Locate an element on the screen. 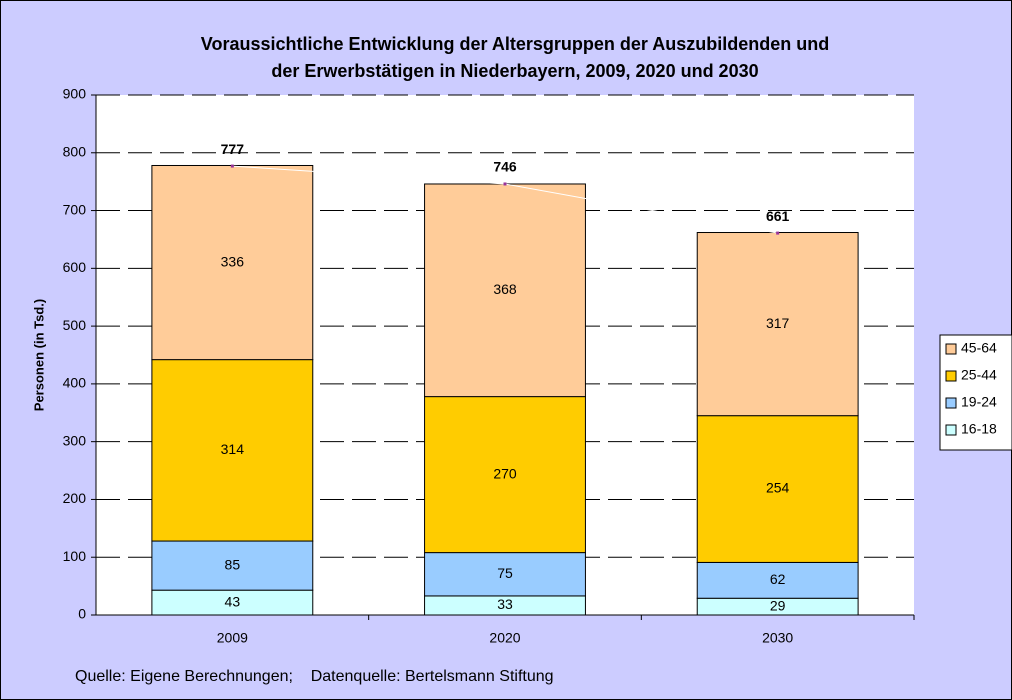  data-label: 317 is located at coordinates (778, 323).